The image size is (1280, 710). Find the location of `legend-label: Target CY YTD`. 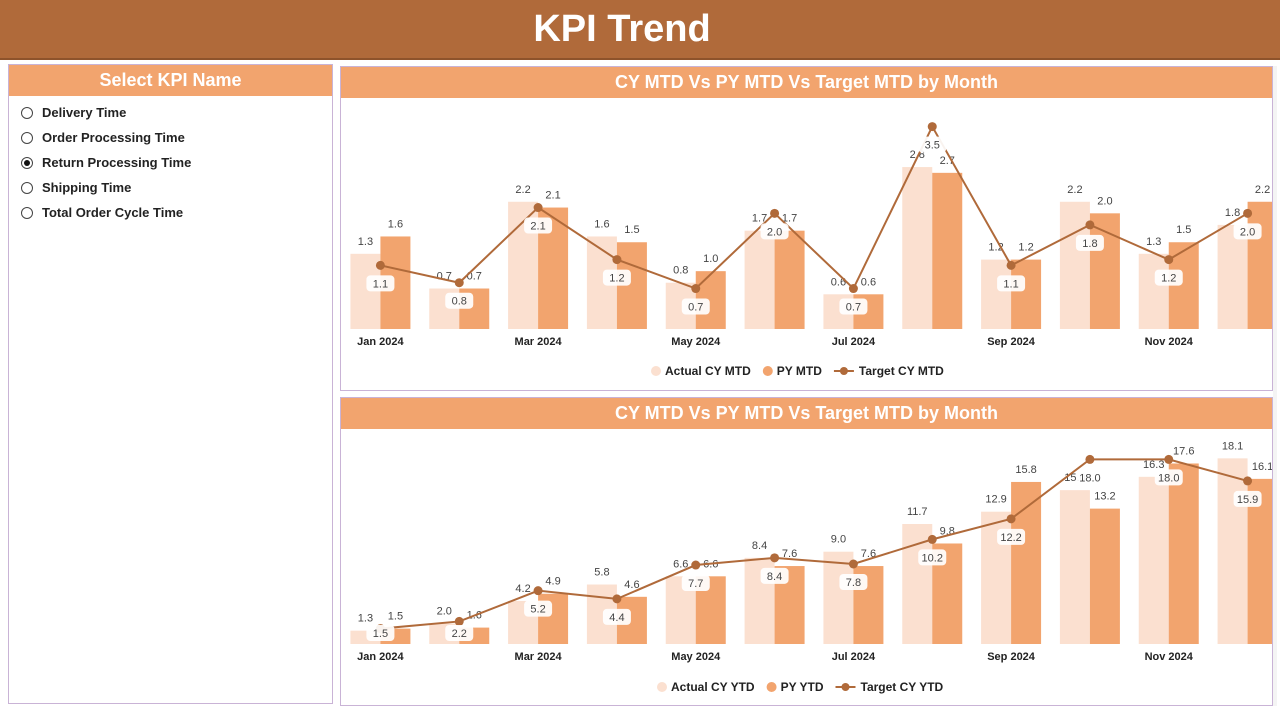

legend-label: Target CY YTD is located at coordinates (902, 687).